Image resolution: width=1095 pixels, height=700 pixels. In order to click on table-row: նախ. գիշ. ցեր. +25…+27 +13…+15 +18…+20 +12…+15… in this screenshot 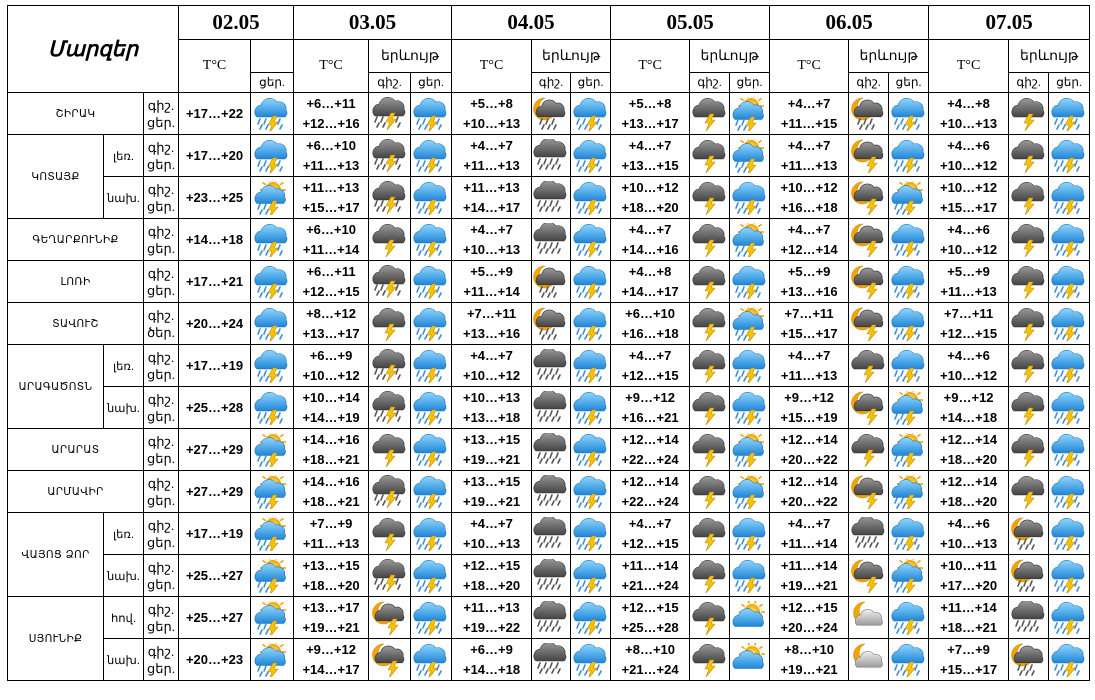, I will do `click(549, 575)`.